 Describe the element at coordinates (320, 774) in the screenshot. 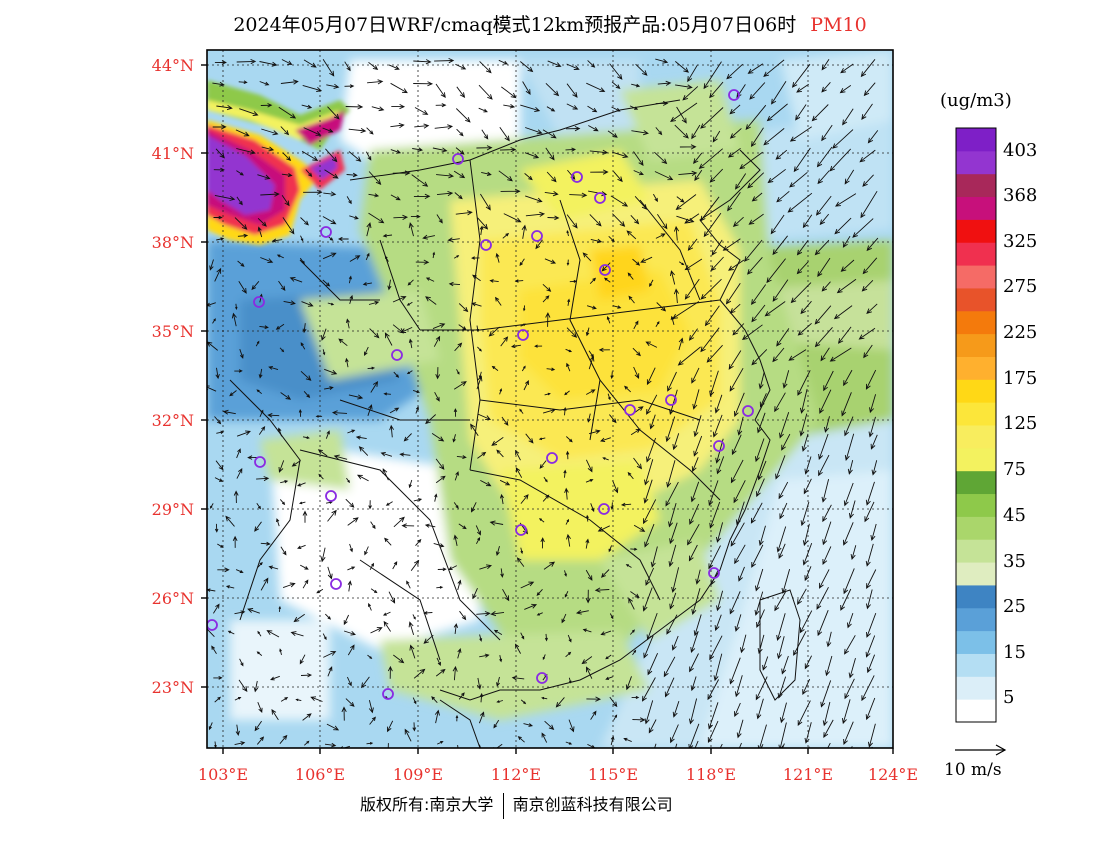

I see `lon-label: 106°E` at that location.